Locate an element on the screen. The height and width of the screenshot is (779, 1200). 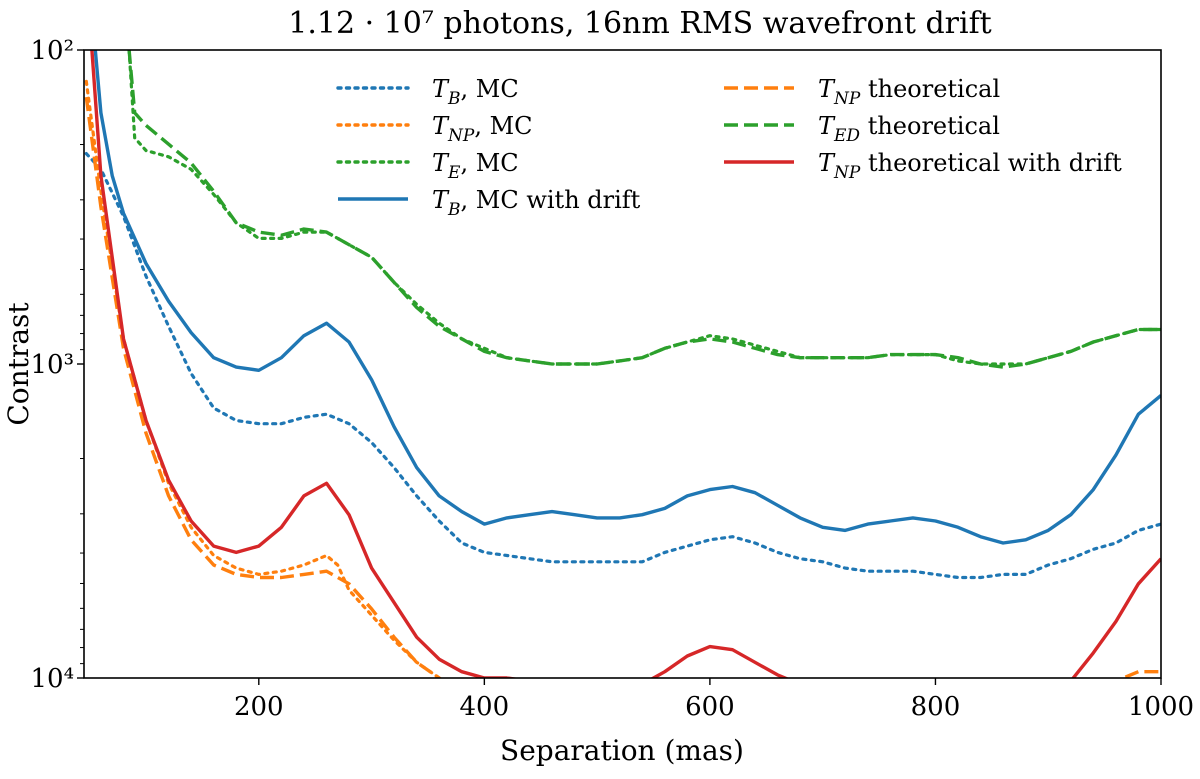
x-tick-label: 1000 is located at coordinates (1161, 707).